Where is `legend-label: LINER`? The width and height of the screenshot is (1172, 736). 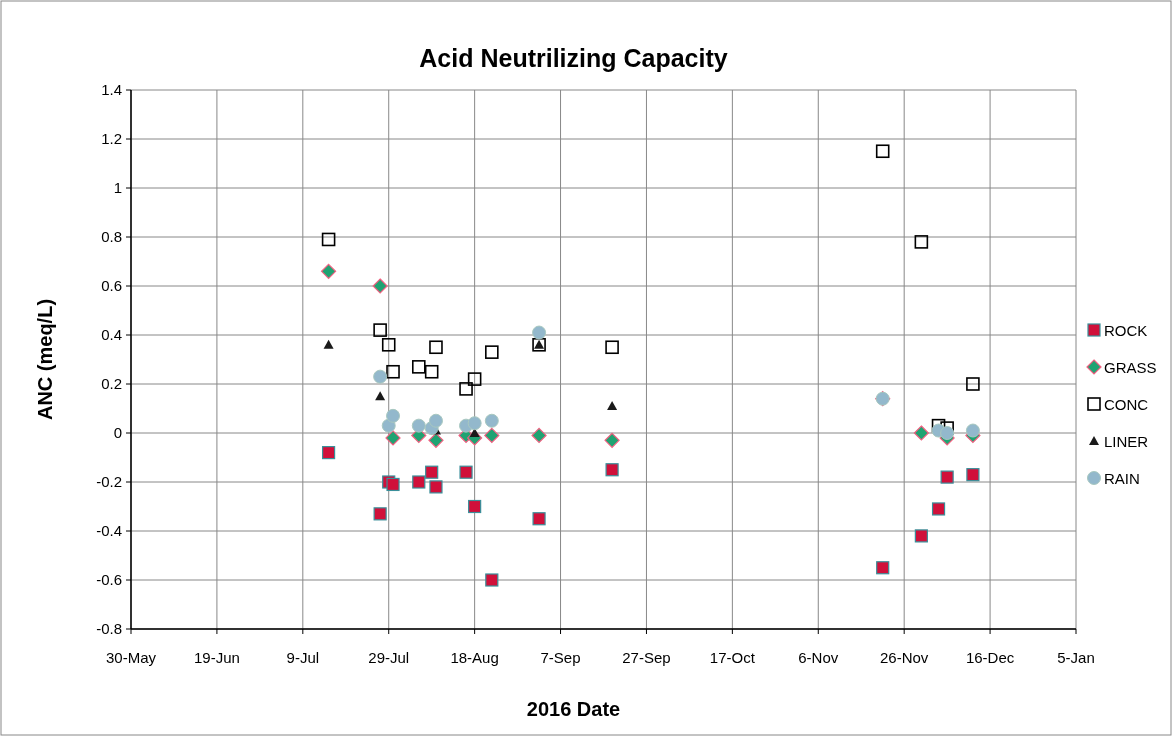
legend-label: LINER is located at coordinates (1126, 441).